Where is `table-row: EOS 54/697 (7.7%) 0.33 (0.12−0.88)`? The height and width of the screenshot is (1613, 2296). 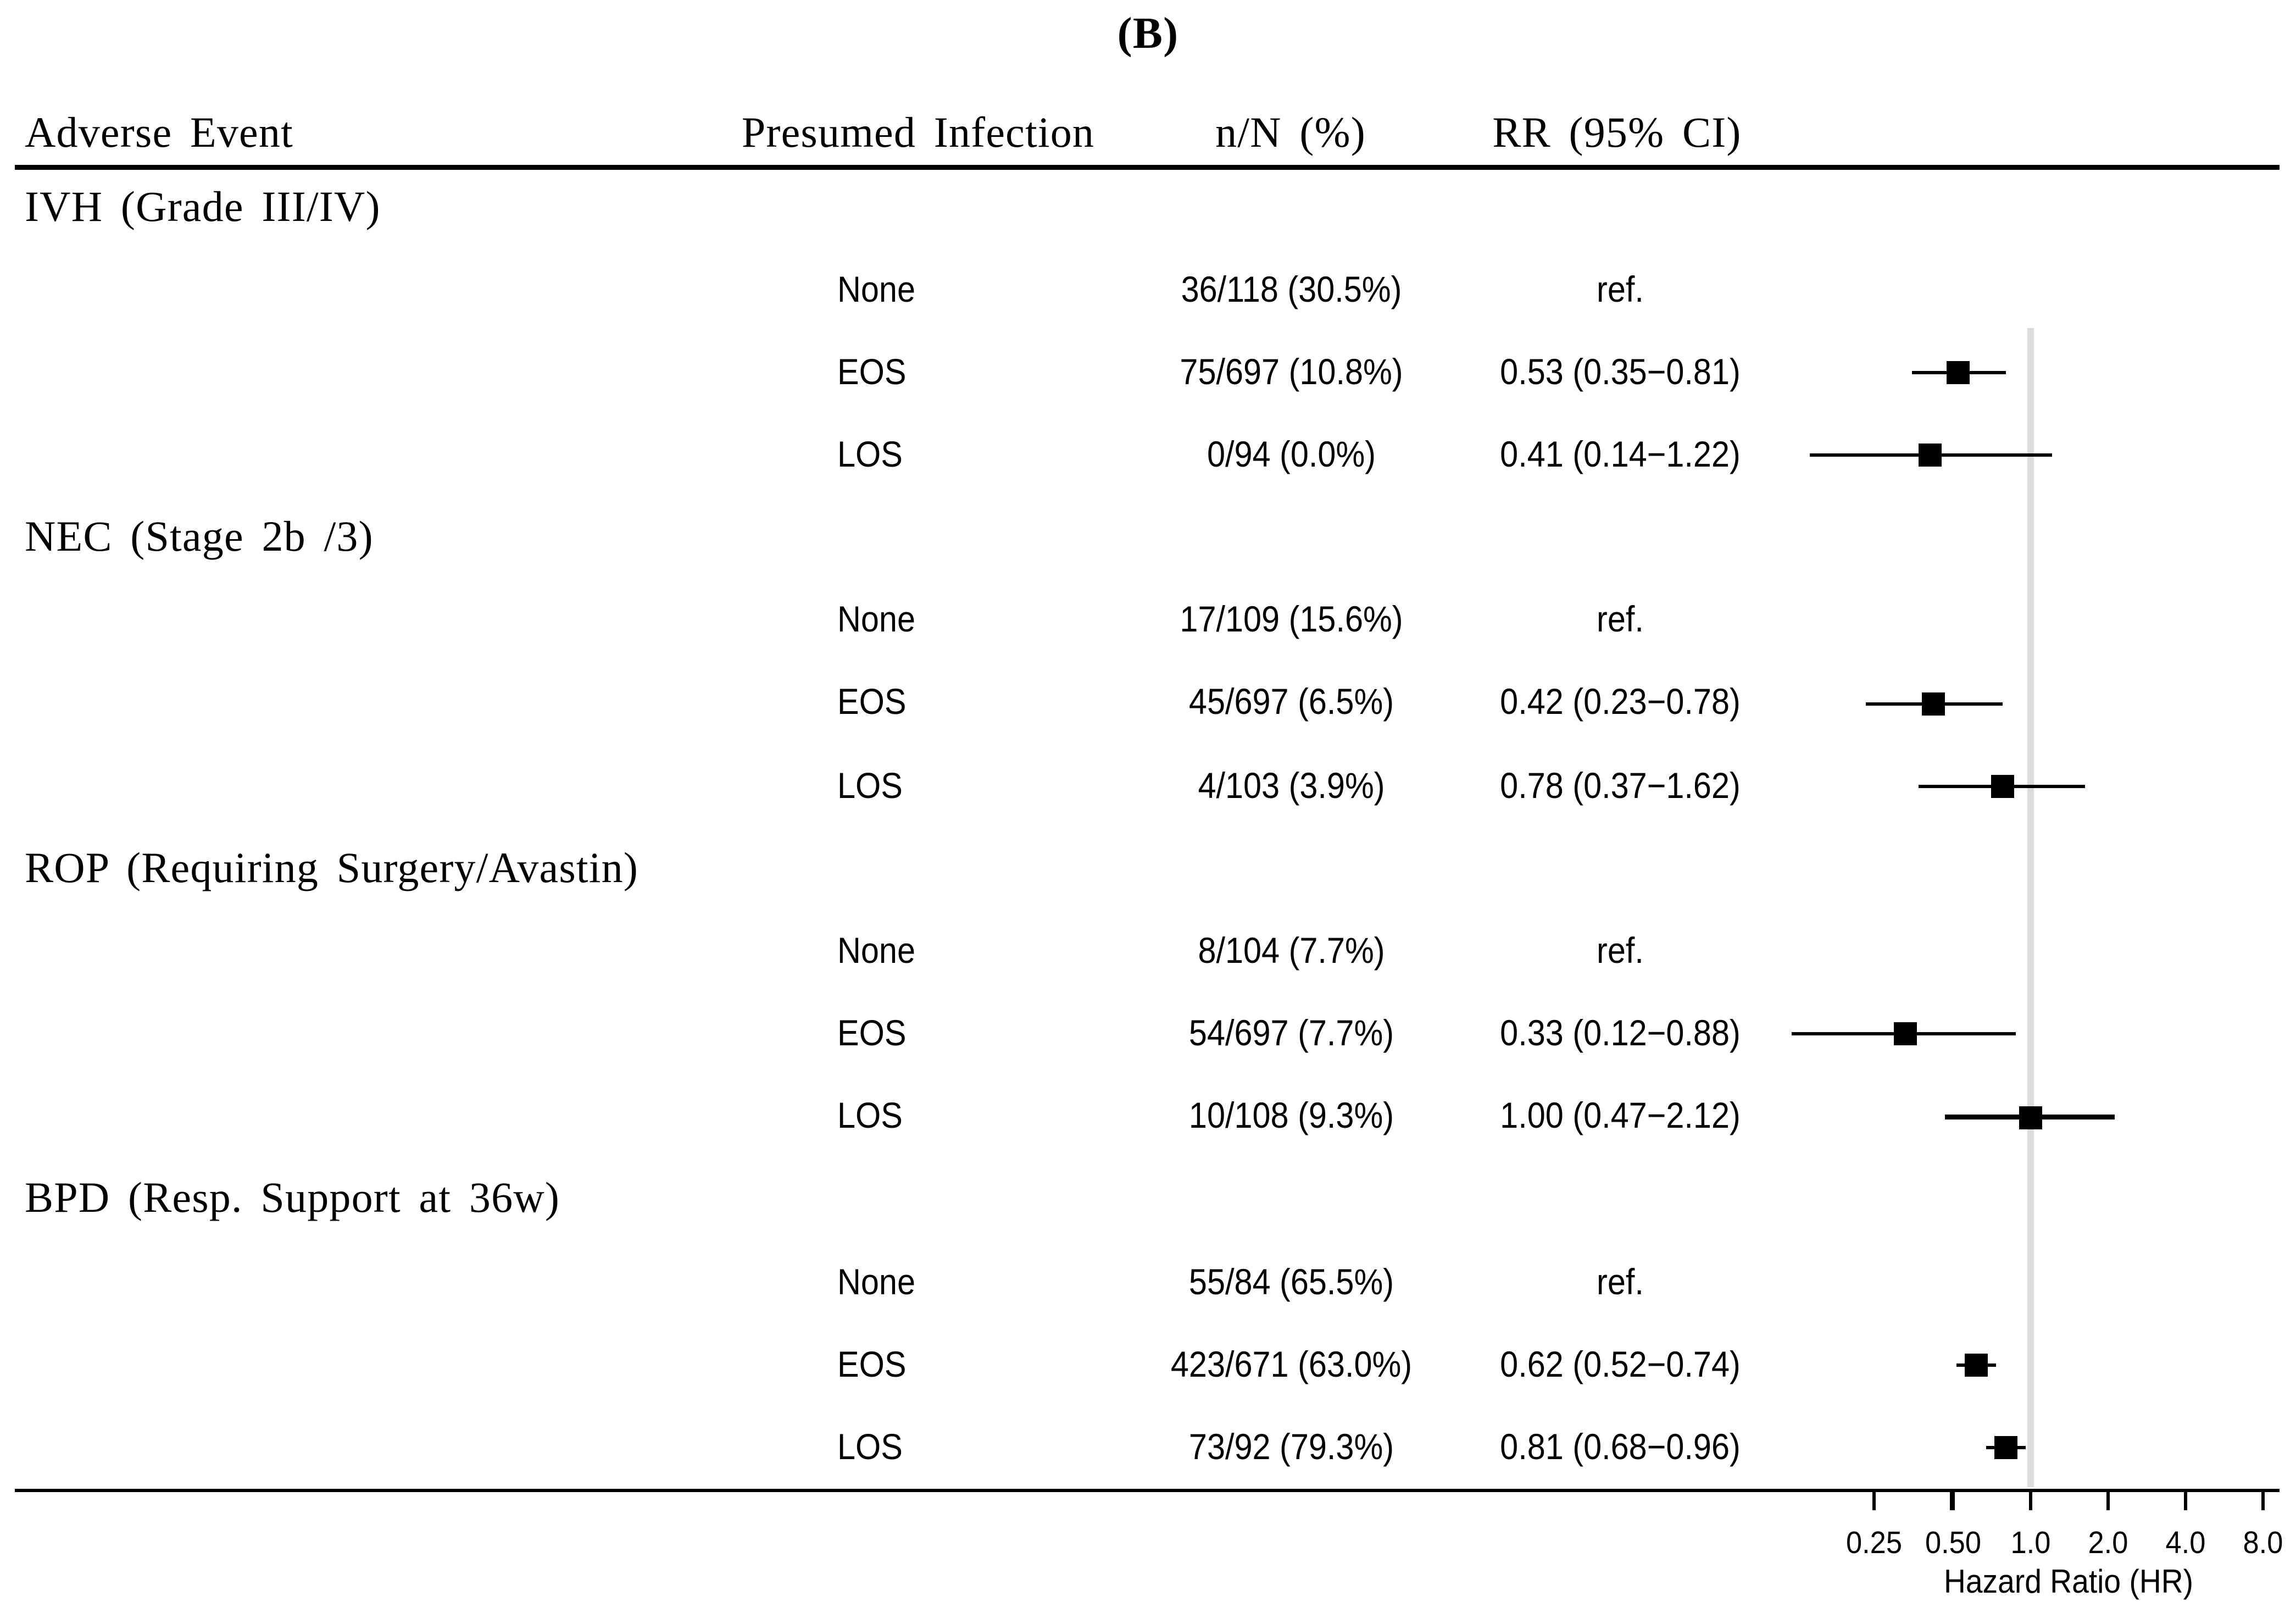
table-row: EOS 54/697 (7.7%) 0.33 (0.12−0.88) is located at coordinates (1148, 1034).